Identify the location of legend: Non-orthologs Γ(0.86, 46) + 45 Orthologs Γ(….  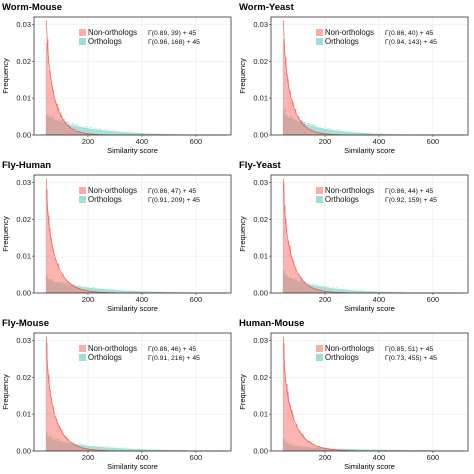
(139, 353).